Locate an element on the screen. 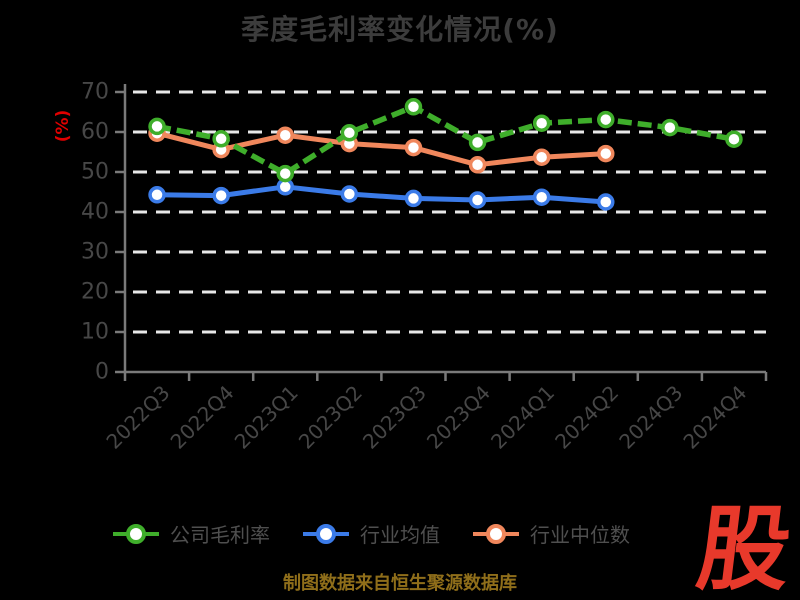 This screenshot has width=800, height=600. x-tick-label: 2022Q3 is located at coordinates (137, 417).